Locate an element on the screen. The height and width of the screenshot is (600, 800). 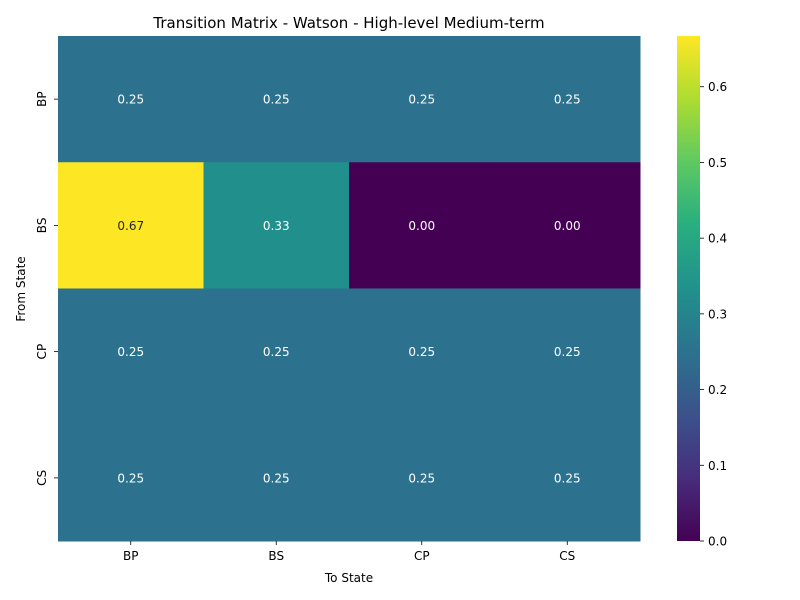
cell-CS-BP is located at coordinates (131, 478).